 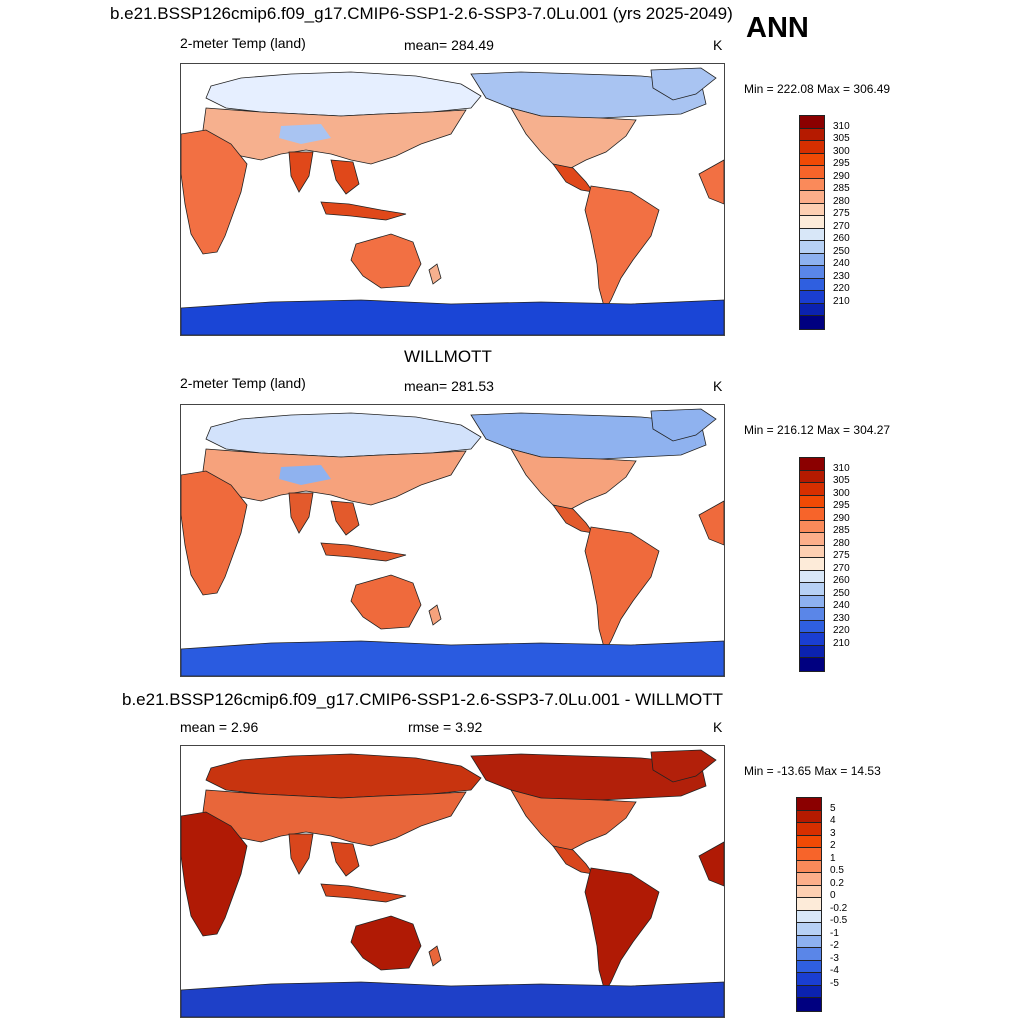 I want to click on colorbar-tick-label: 3, so click(x=833, y=833).